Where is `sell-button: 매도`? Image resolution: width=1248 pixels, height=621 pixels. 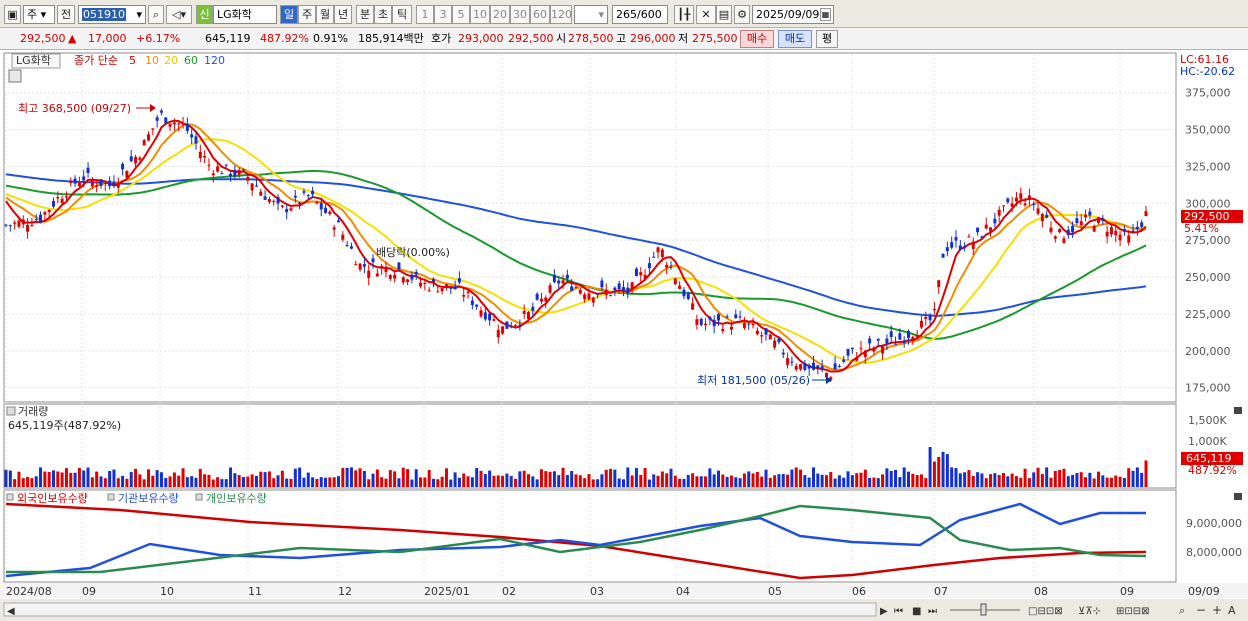
sell-button: 매도 is located at coordinates (795, 39).